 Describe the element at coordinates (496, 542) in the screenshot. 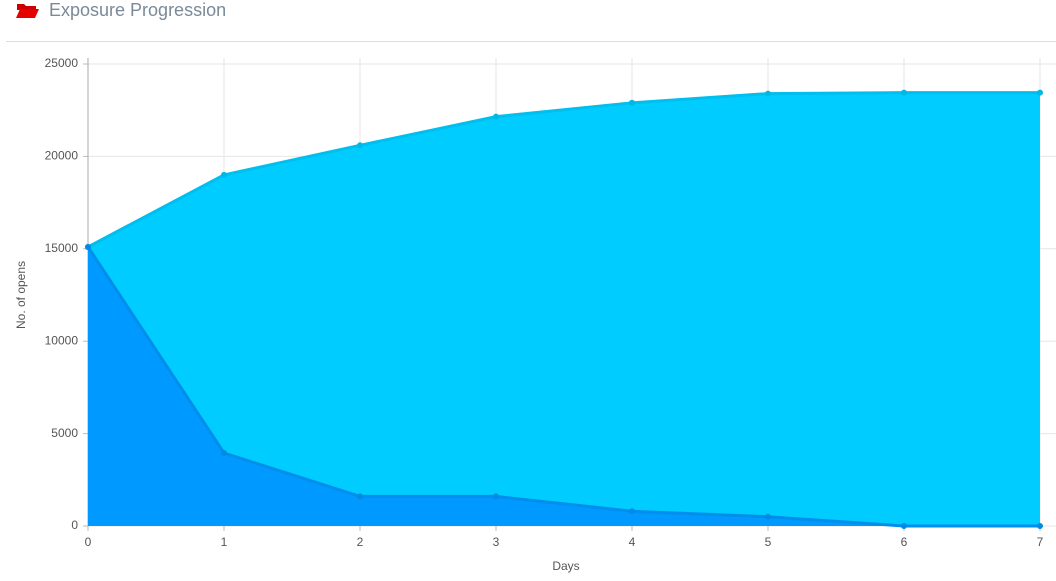

I see `x-tick-label: 3` at that location.